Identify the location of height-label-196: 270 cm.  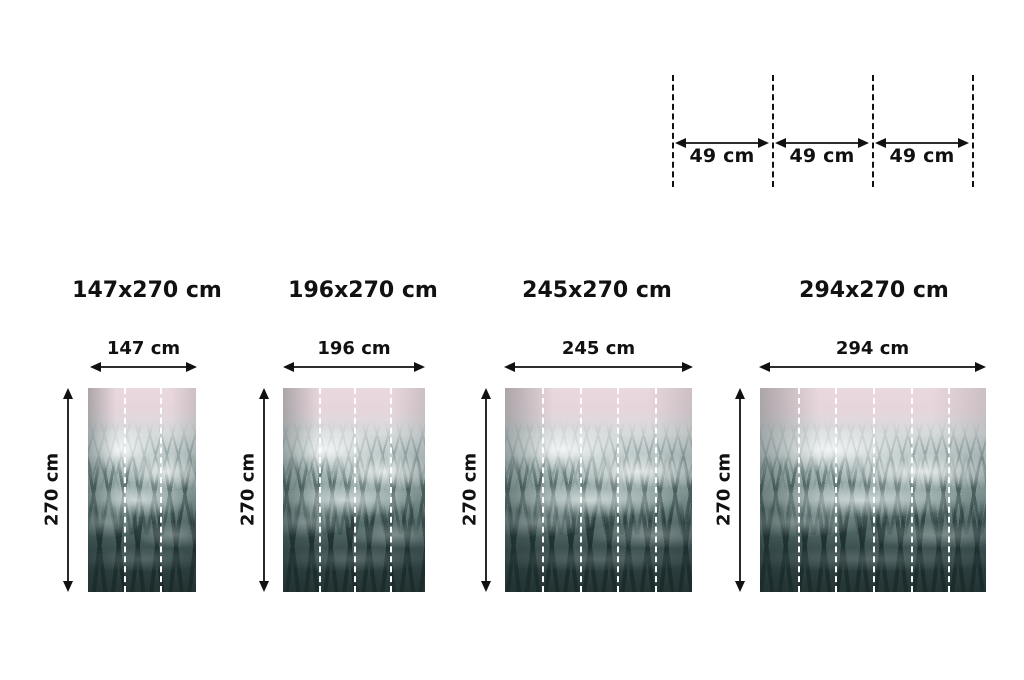
(248, 489).